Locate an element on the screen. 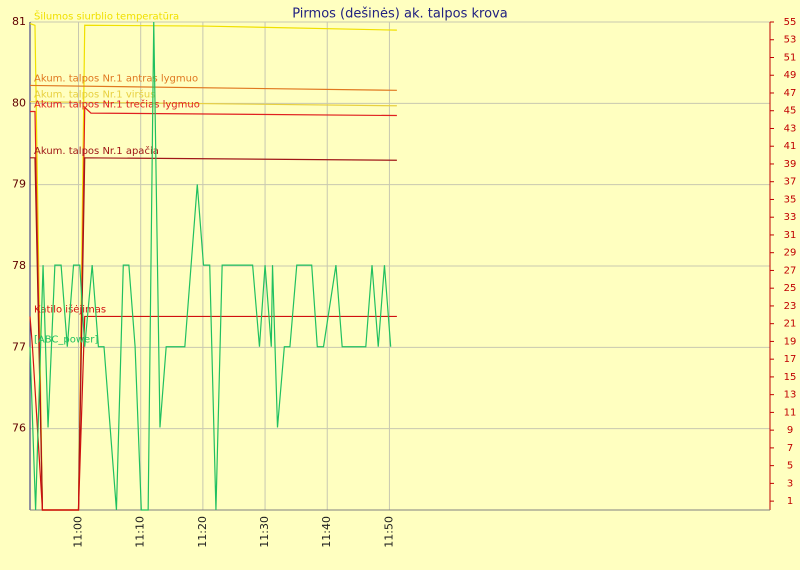  y2-tick-label: 43 is located at coordinates (790, 128).